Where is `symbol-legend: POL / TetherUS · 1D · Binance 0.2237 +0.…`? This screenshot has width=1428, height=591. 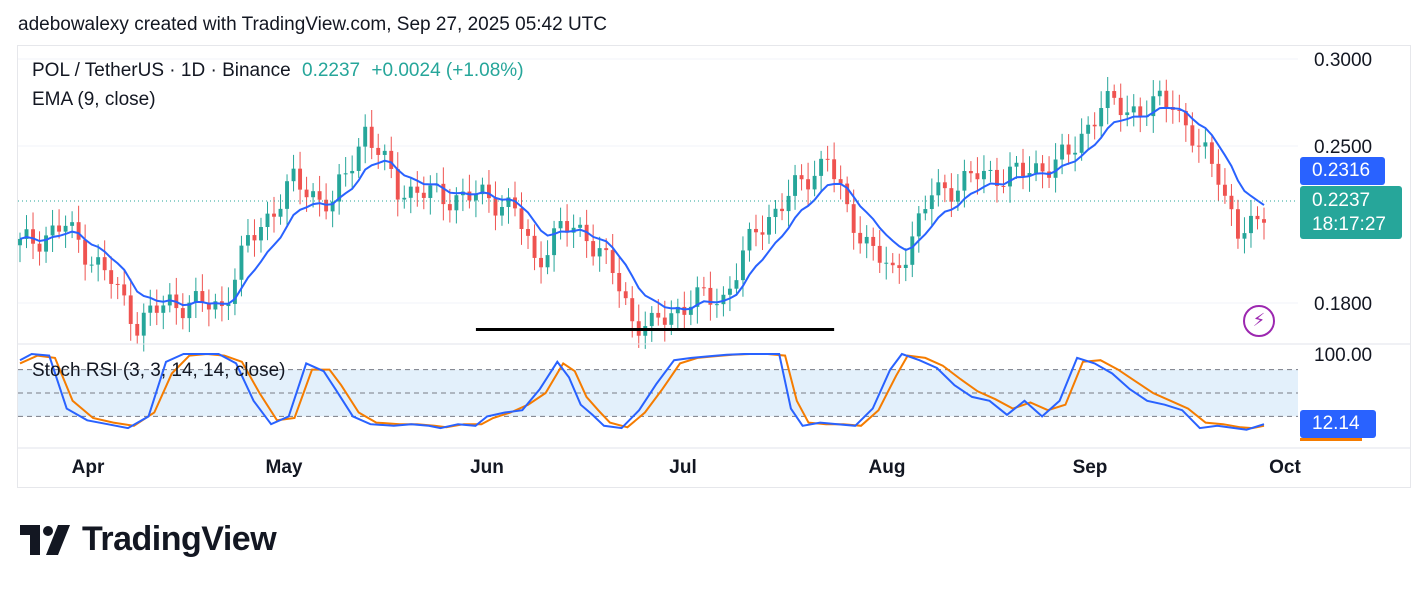 symbol-legend: POL / TetherUS · 1D · Binance 0.2237 +0.… is located at coordinates (281, 71).